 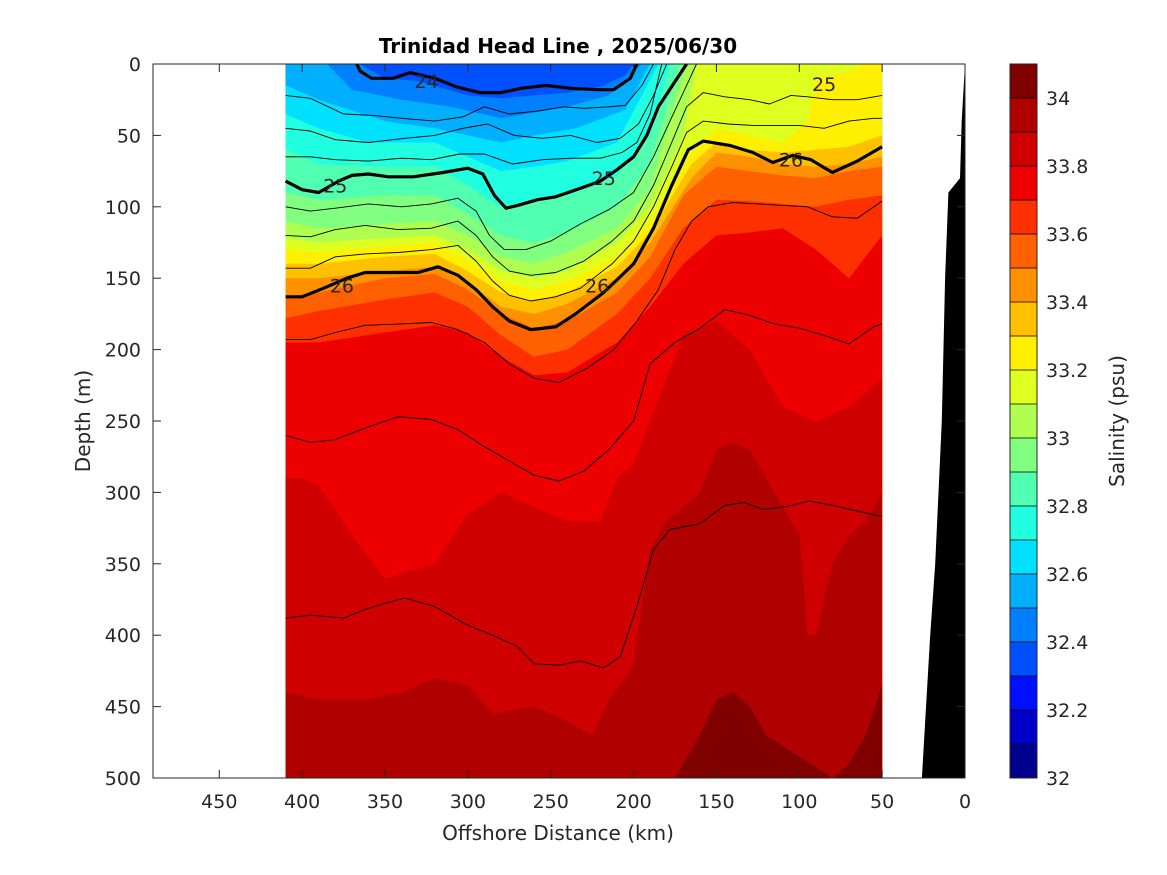 I want to click on y-tick-label: 250, so click(x=123, y=422).